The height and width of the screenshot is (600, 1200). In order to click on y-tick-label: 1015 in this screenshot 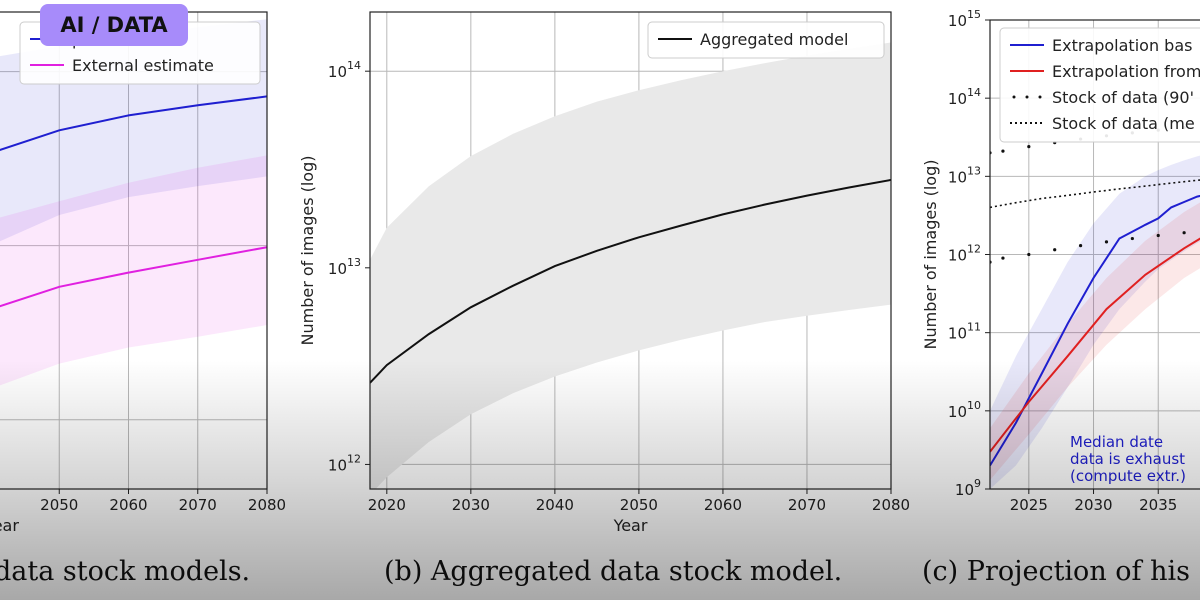, I will do `click(964, 19)`.